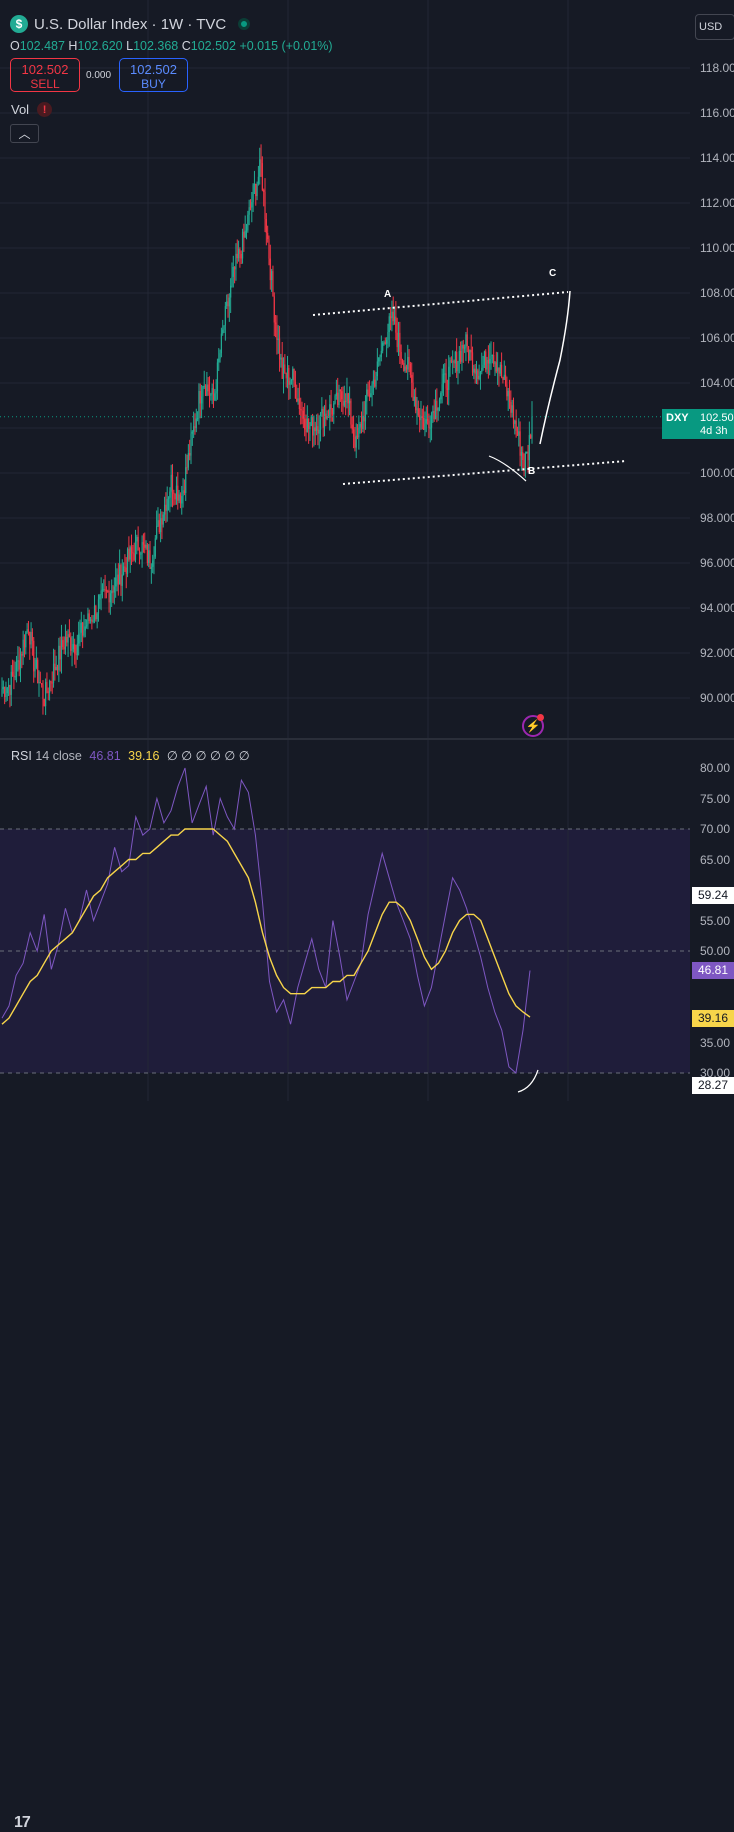  Describe the element at coordinates (19, 24) in the screenshot. I see `dollar-sign-icon: $` at that location.